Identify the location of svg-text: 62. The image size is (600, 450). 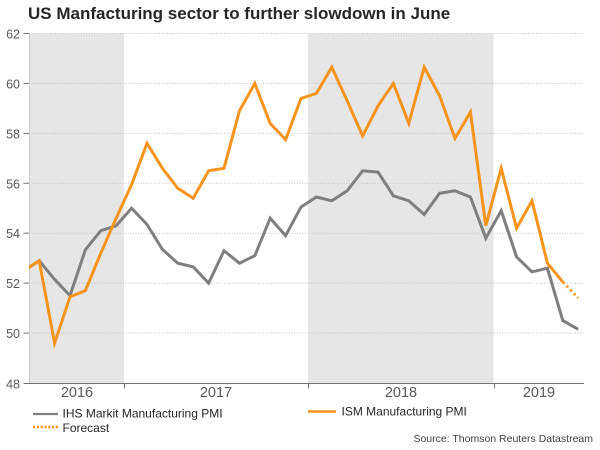
(13, 35).